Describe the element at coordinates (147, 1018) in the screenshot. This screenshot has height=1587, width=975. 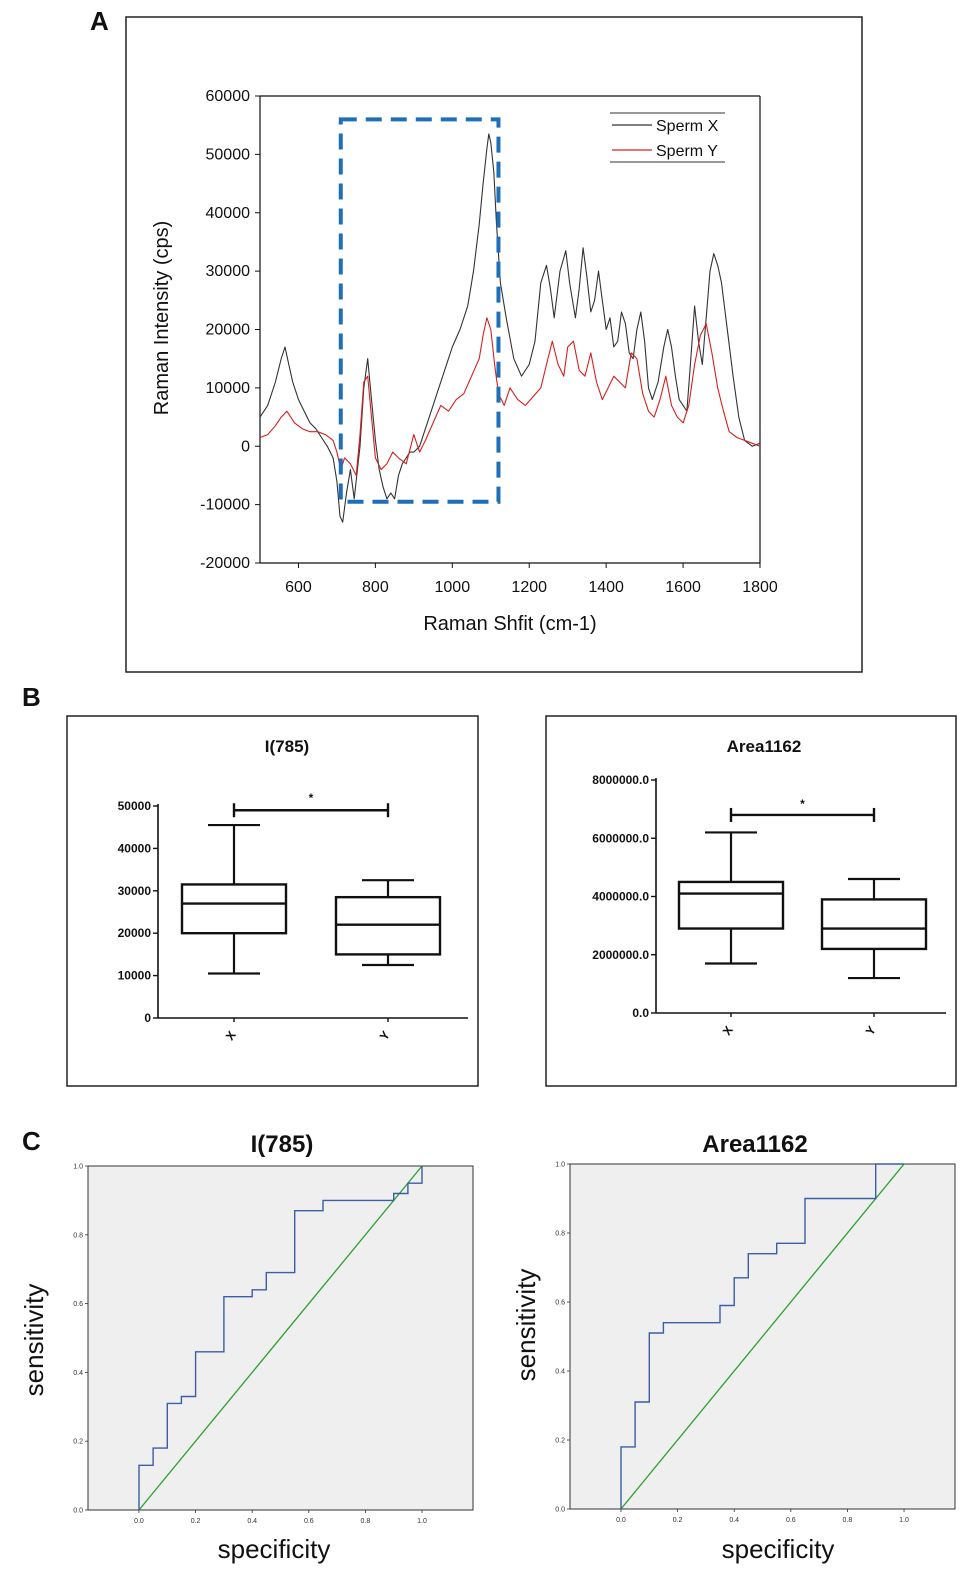
I see `boxplot-y-tick-label: 0` at that location.